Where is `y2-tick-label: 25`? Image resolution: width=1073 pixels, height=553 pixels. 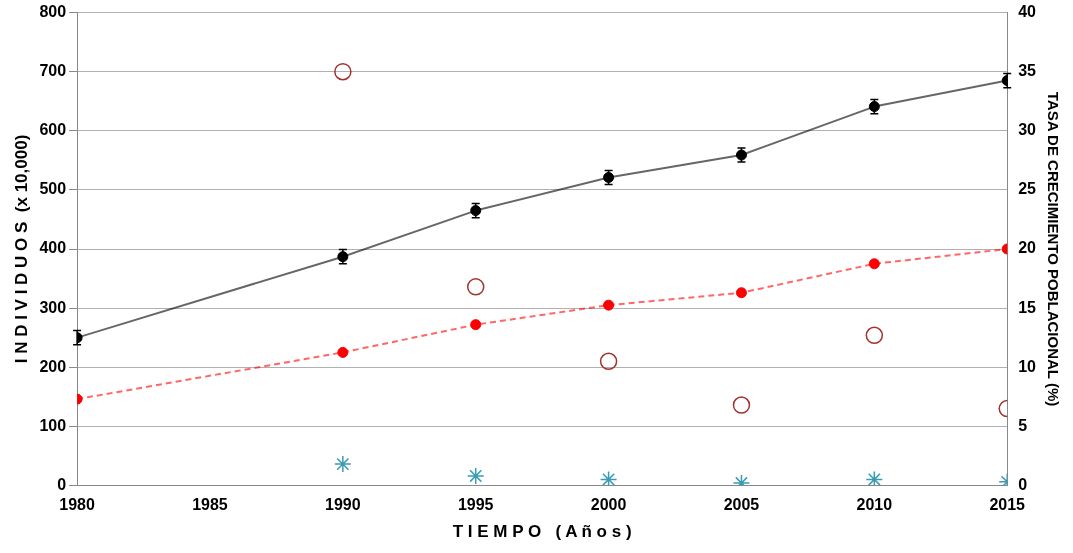
y2-tick-label: 25 is located at coordinates (1027, 189).